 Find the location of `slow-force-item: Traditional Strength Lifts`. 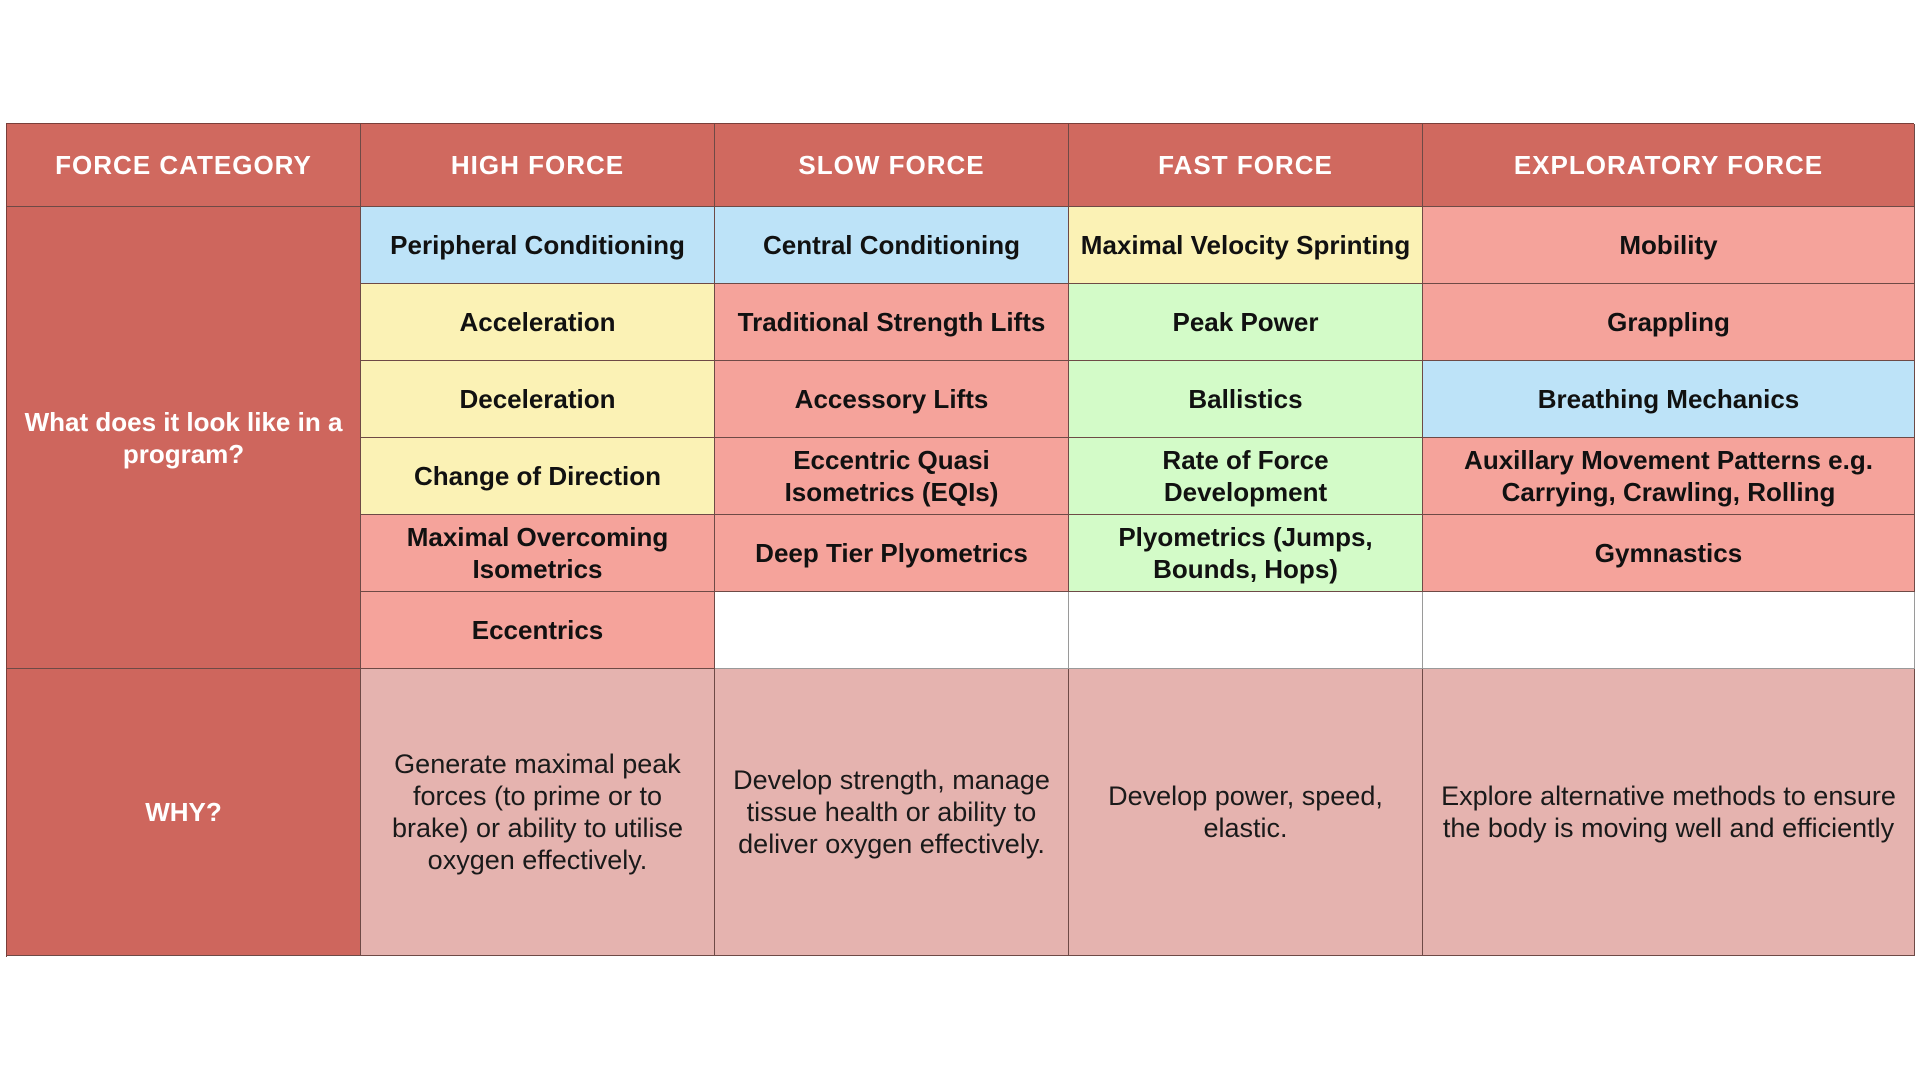

slow-force-item: Traditional Strength Lifts is located at coordinates (892, 322).